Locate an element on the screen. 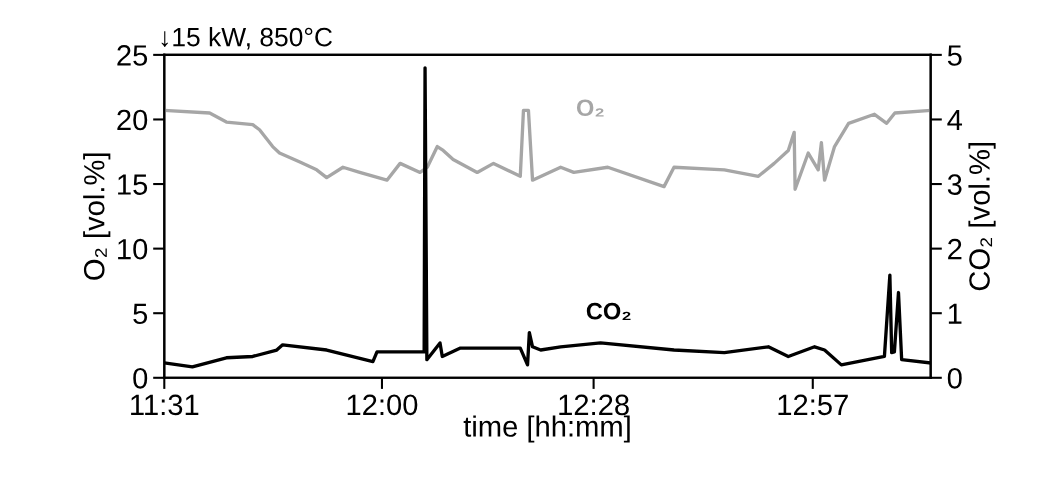  y-tick-label: 0 is located at coordinates (140, 378).